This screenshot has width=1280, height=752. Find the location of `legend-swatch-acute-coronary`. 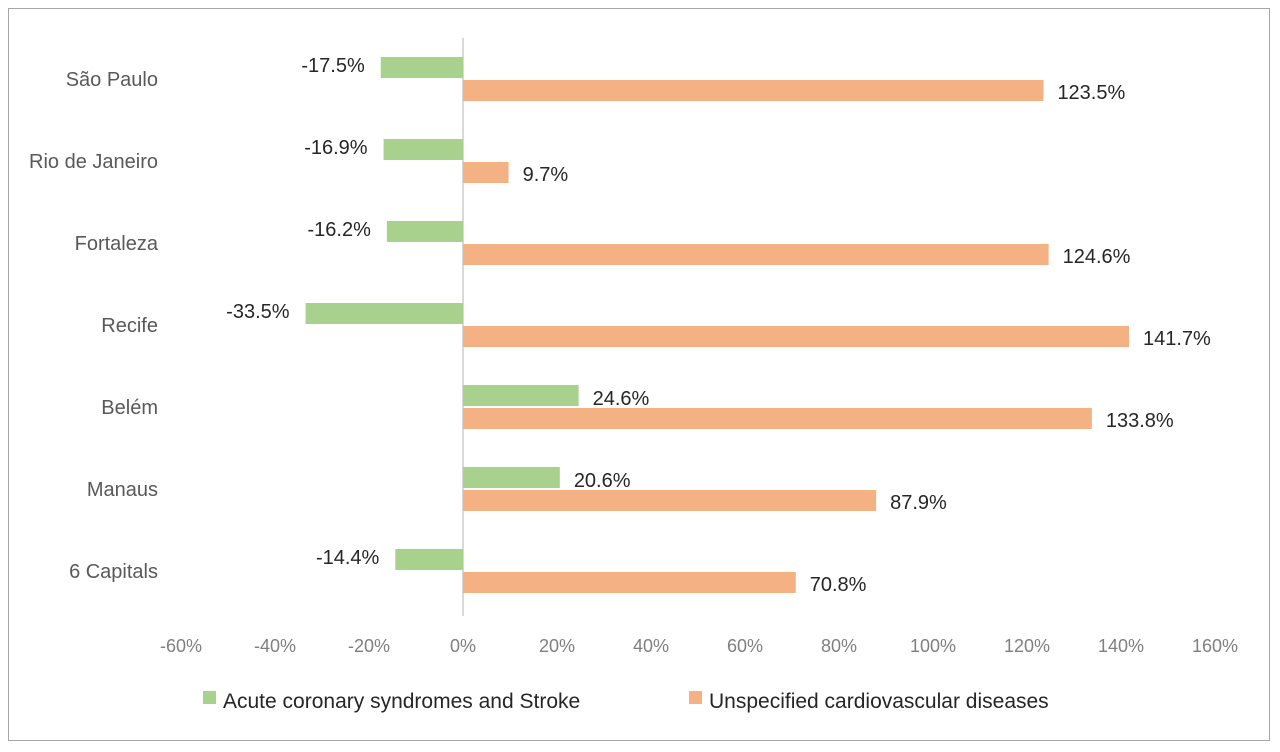

legend-swatch-acute-coronary is located at coordinates (209, 697).